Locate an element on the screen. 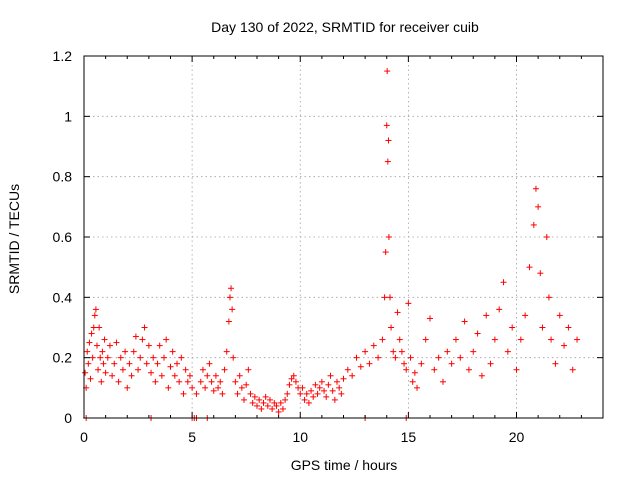 This screenshot has height=480, width=640. x-tick-label: 15 is located at coordinates (409, 437).